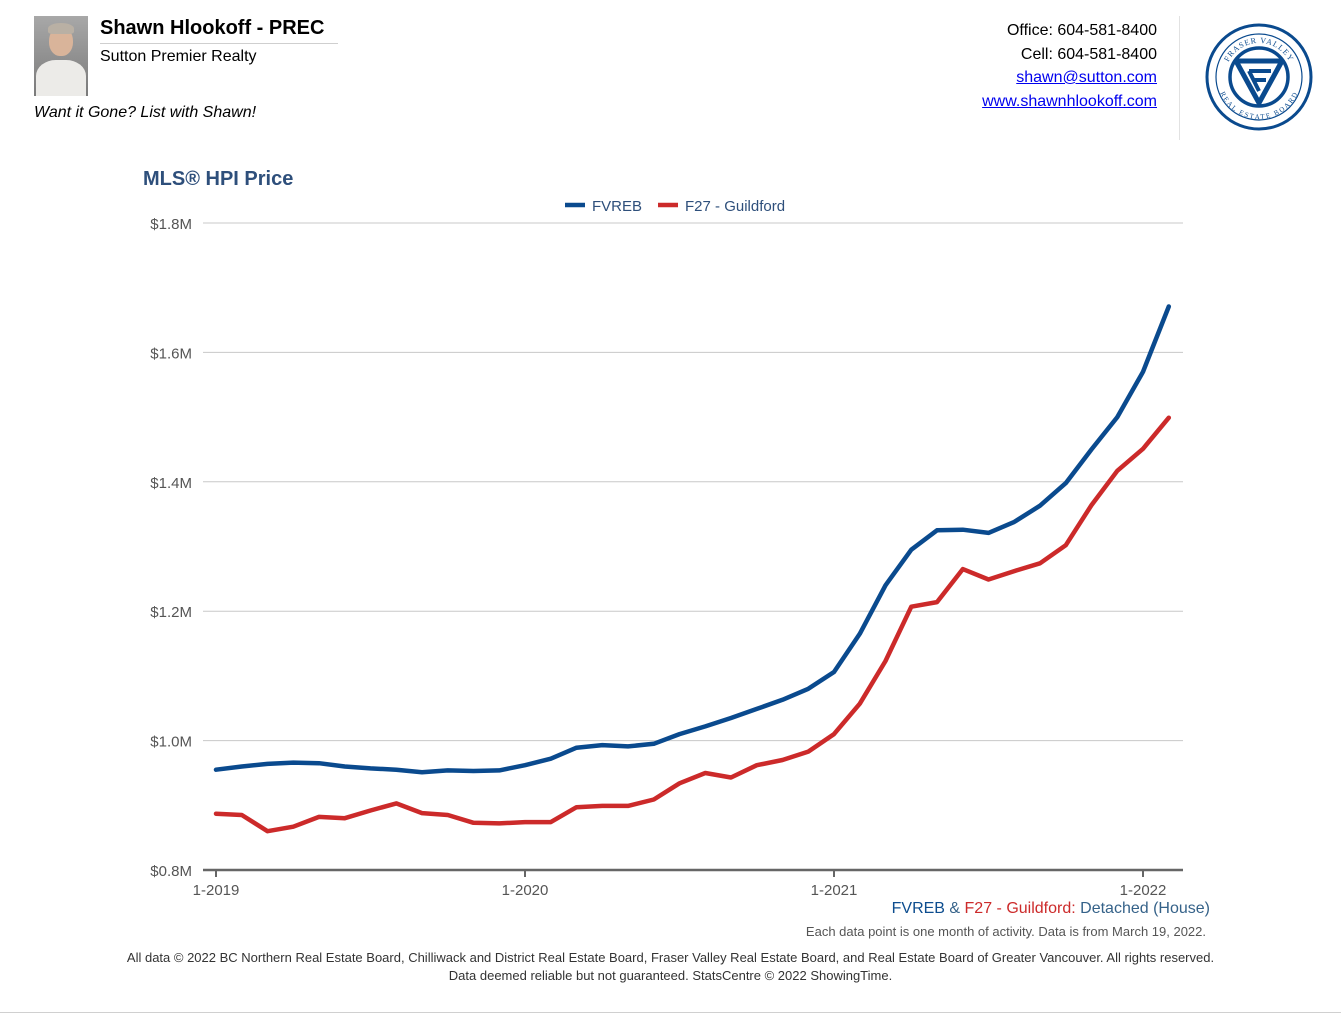 The height and width of the screenshot is (1015, 1341). Describe the element at coordinates (171, 871) in the screenshot. I see `y-tick-label: $0.8M` at that location.